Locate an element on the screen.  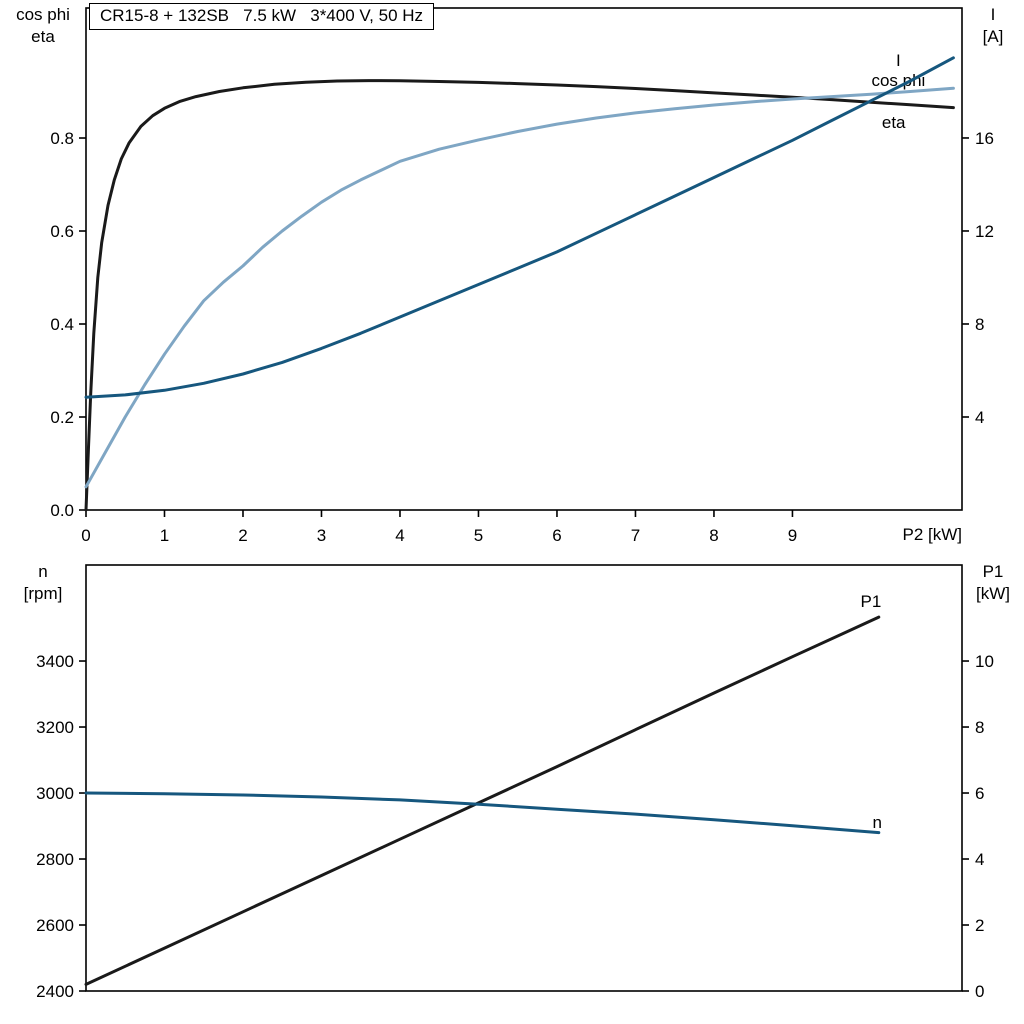
x-tick-label: 5 is located at coordinates (478, 535).